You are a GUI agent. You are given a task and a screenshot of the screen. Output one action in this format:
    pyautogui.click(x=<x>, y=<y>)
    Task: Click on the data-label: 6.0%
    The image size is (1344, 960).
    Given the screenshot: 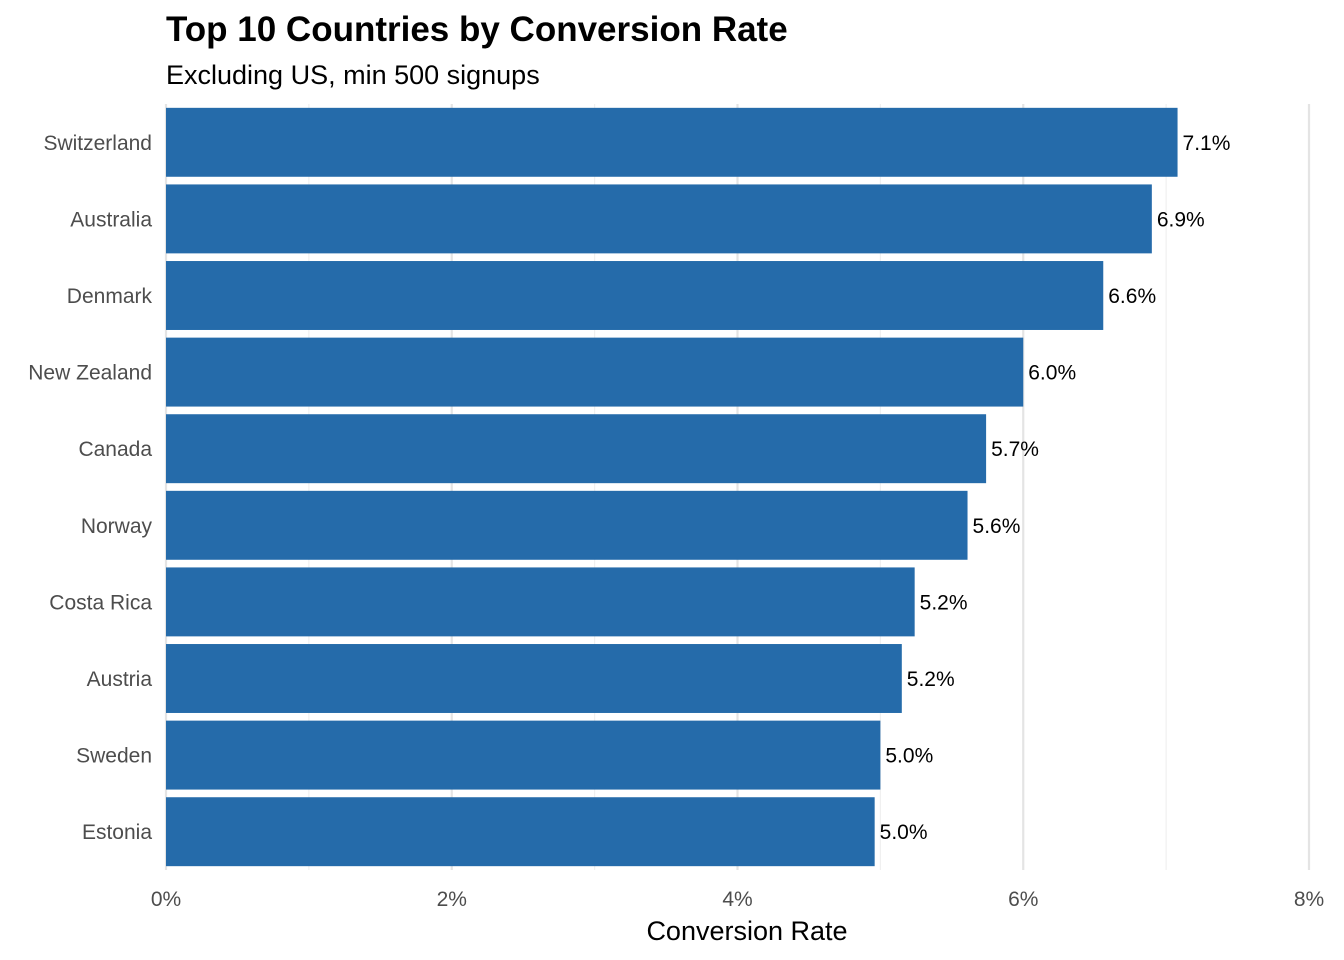 What is the action you would take?
    pyautogui.click(x=1052, y=373)
    